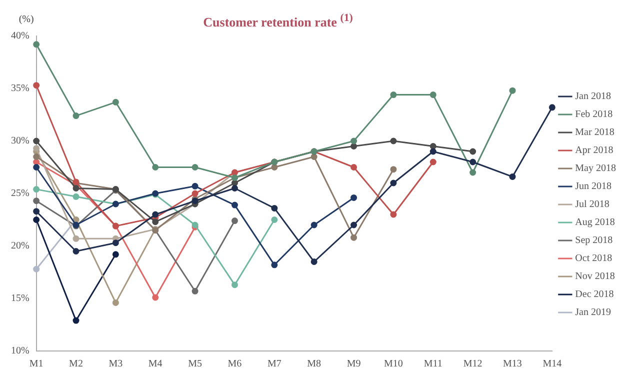  Describe the element at coordinates (594, 150) in the screenshot. I see `legend-label: Apr 2018` at that location.